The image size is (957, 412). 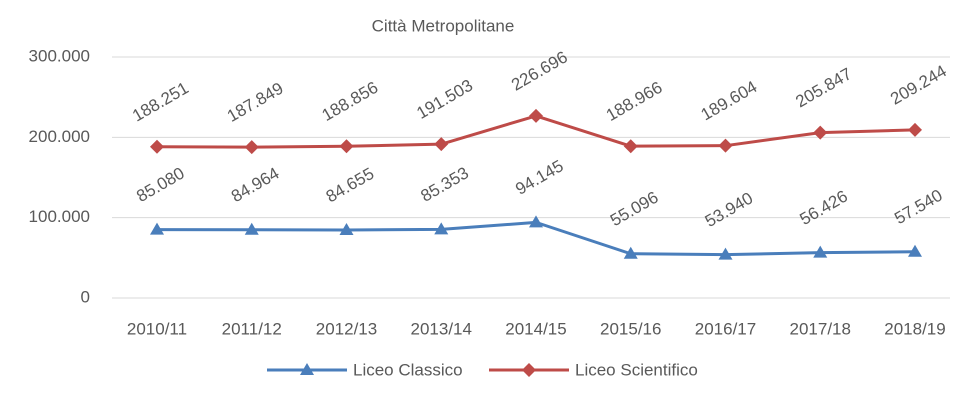 I want to click on legend-label: Liceo Classico, so click(x=408, y=369).